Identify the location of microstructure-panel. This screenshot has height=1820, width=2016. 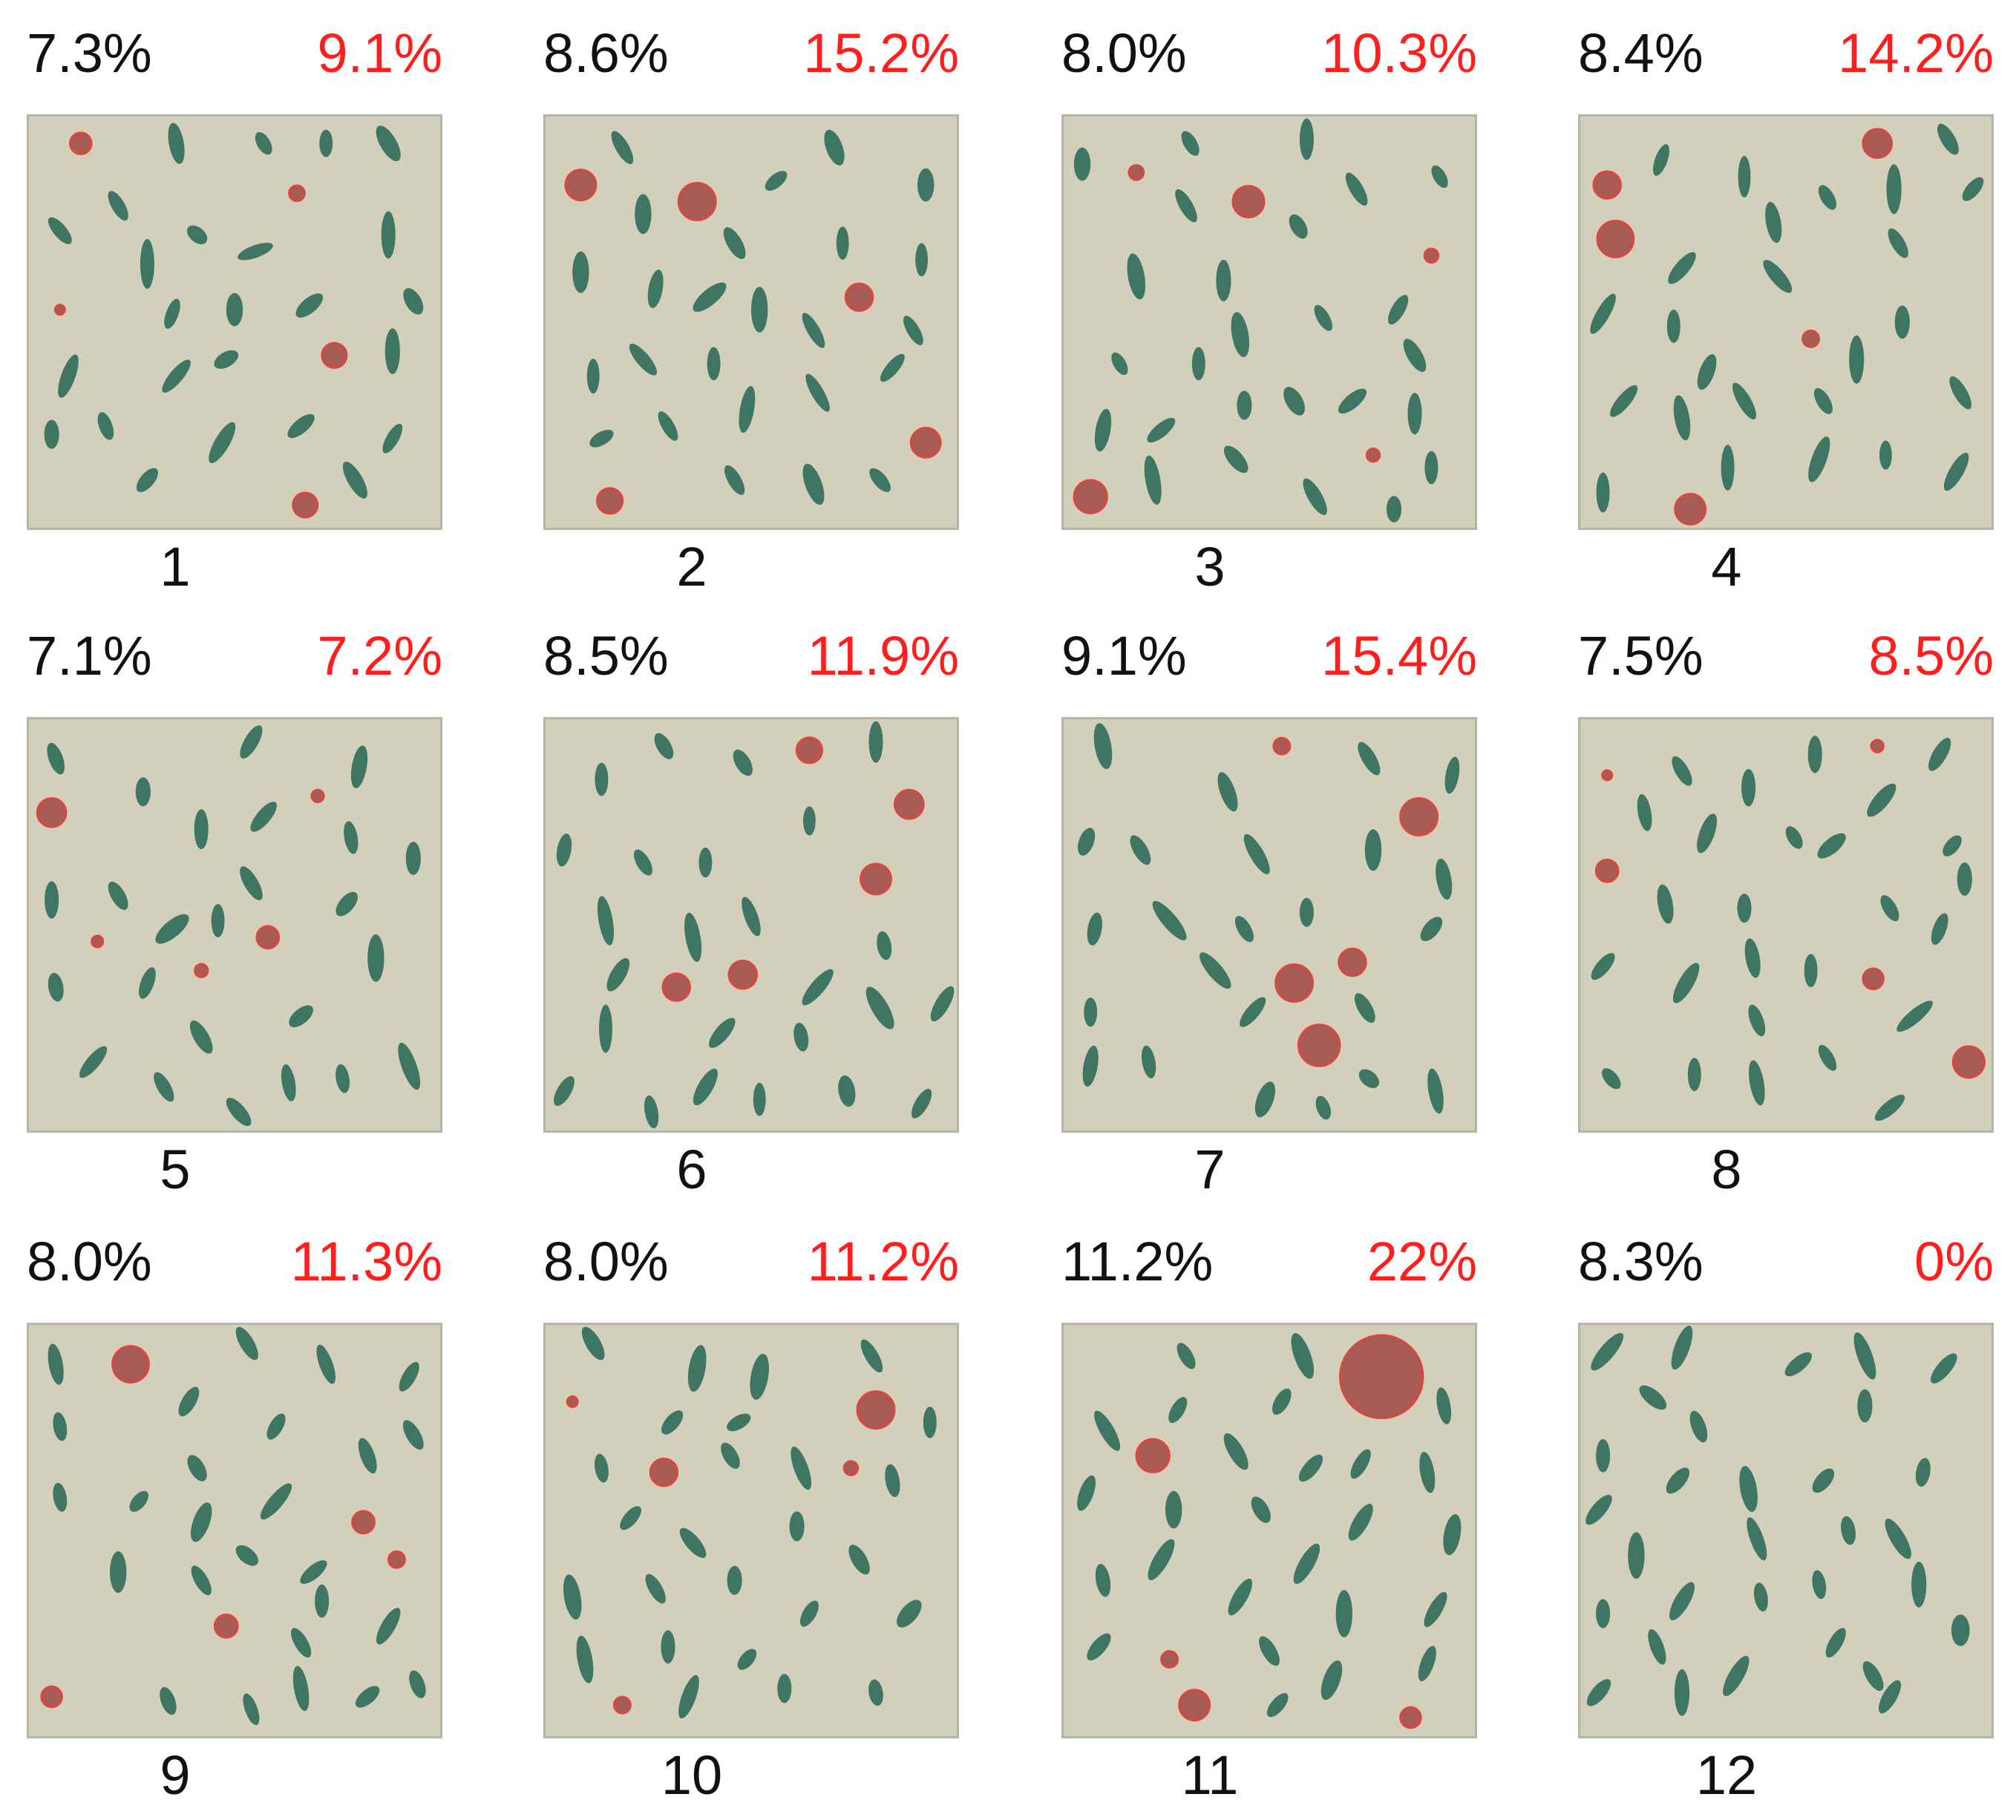
(1269, 1530).